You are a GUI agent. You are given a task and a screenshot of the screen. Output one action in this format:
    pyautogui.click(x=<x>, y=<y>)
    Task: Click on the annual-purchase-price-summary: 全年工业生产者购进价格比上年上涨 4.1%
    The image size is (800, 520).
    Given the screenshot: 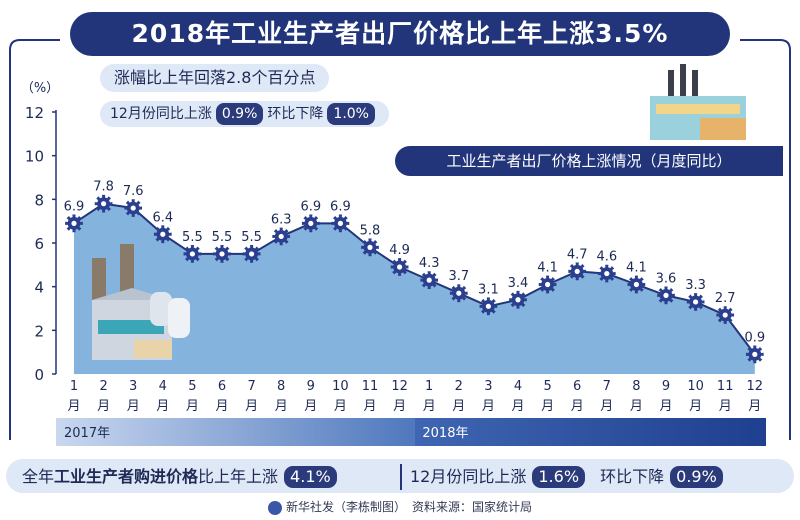 What is the action you would take?
    pyautogui.click(x=179, y=477)
    